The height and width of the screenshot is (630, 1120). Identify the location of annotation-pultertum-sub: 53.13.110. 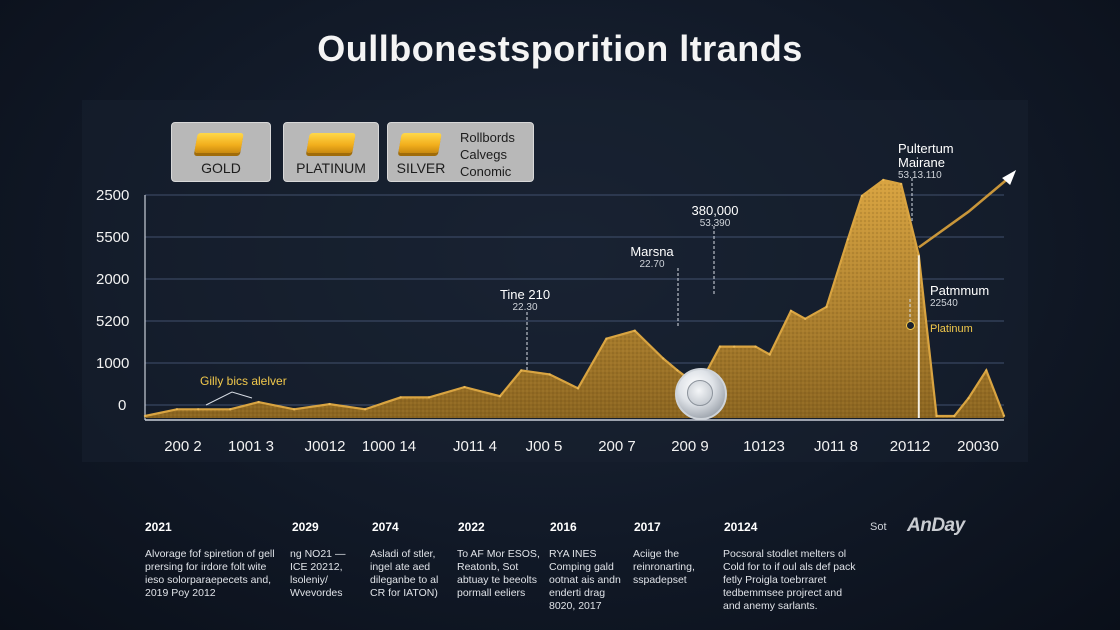
(920, 175).